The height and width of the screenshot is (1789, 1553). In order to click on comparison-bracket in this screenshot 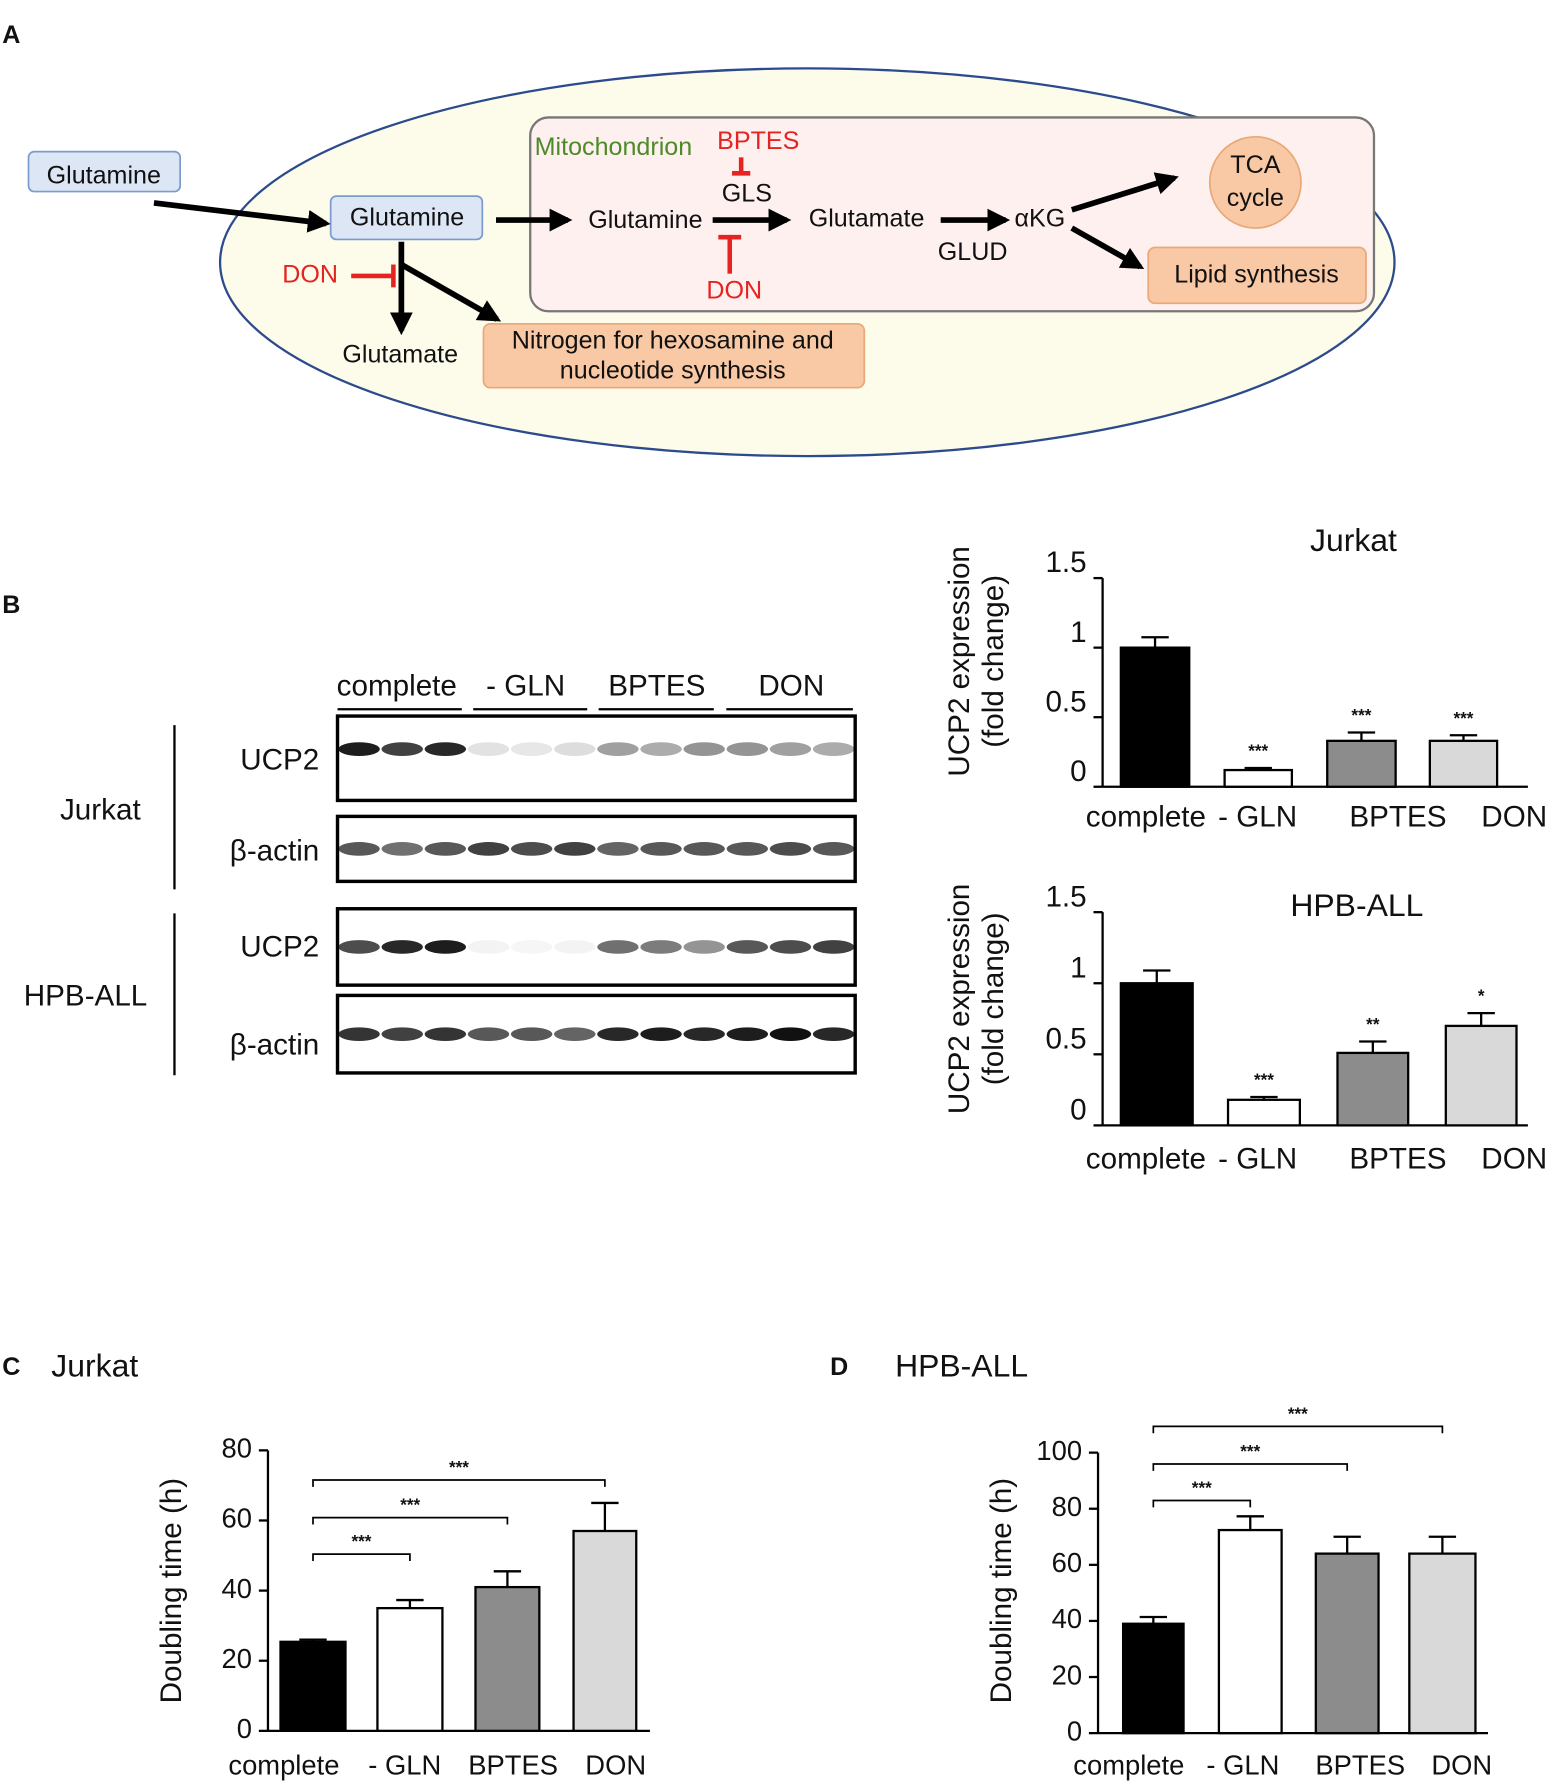, I will do `click(1298, 1429)`.